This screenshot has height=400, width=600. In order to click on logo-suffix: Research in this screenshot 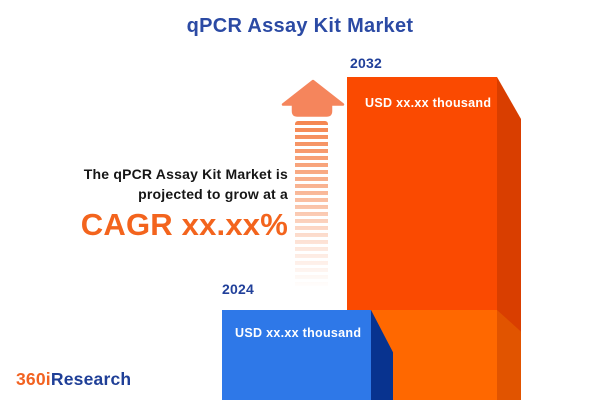, I will do `click(91, 379)`.